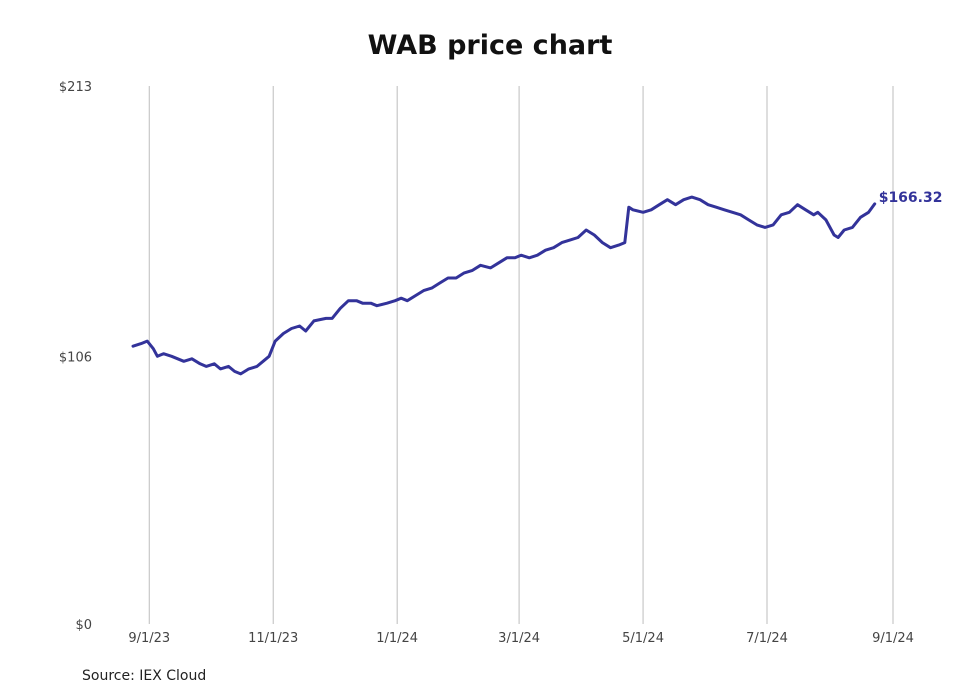  What do you see at coordinates (490, 45) in the screenshot?
I see `chart-title: WAB price chart` at bounding box center [490, 45].